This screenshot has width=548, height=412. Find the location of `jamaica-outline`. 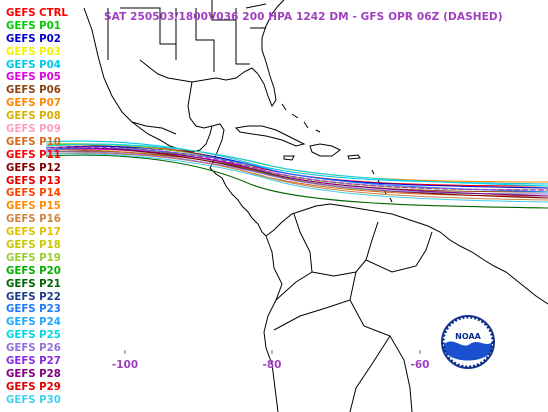

jamaica-outline is located at coordinates (289, 158).